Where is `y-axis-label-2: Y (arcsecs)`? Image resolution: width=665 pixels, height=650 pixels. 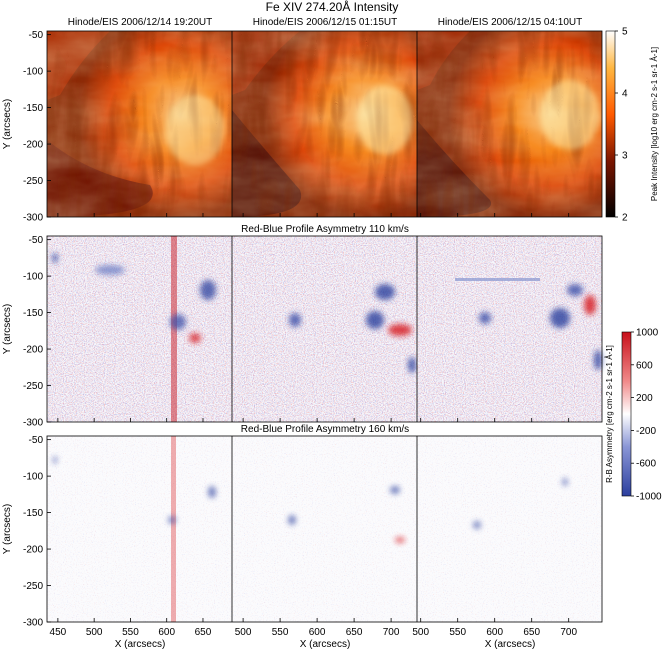 y-axis-label-2: Y (arcsecs) is located at coordinates (7, 329).